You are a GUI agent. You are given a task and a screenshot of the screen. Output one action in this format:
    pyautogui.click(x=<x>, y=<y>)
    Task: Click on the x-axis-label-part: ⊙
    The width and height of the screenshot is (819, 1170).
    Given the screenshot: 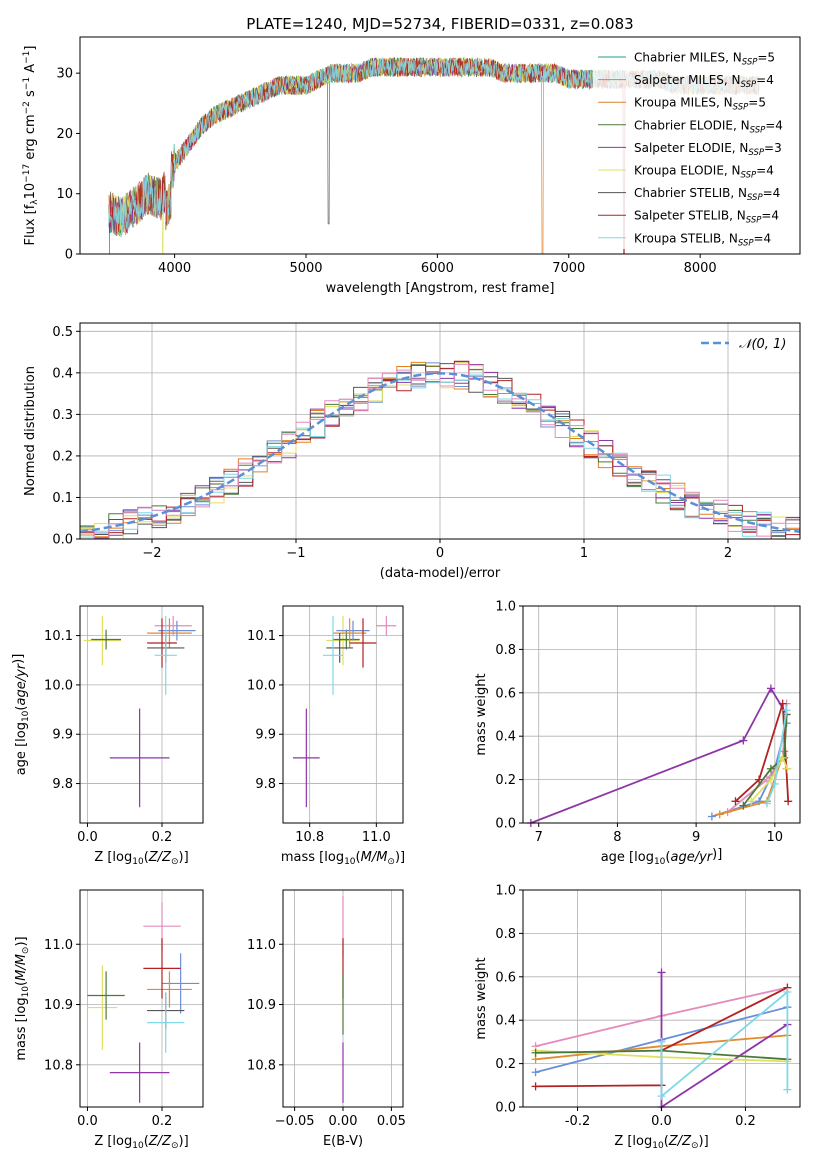 What is the action you would take?
    pyautogui.click(x=391, y=862)
    